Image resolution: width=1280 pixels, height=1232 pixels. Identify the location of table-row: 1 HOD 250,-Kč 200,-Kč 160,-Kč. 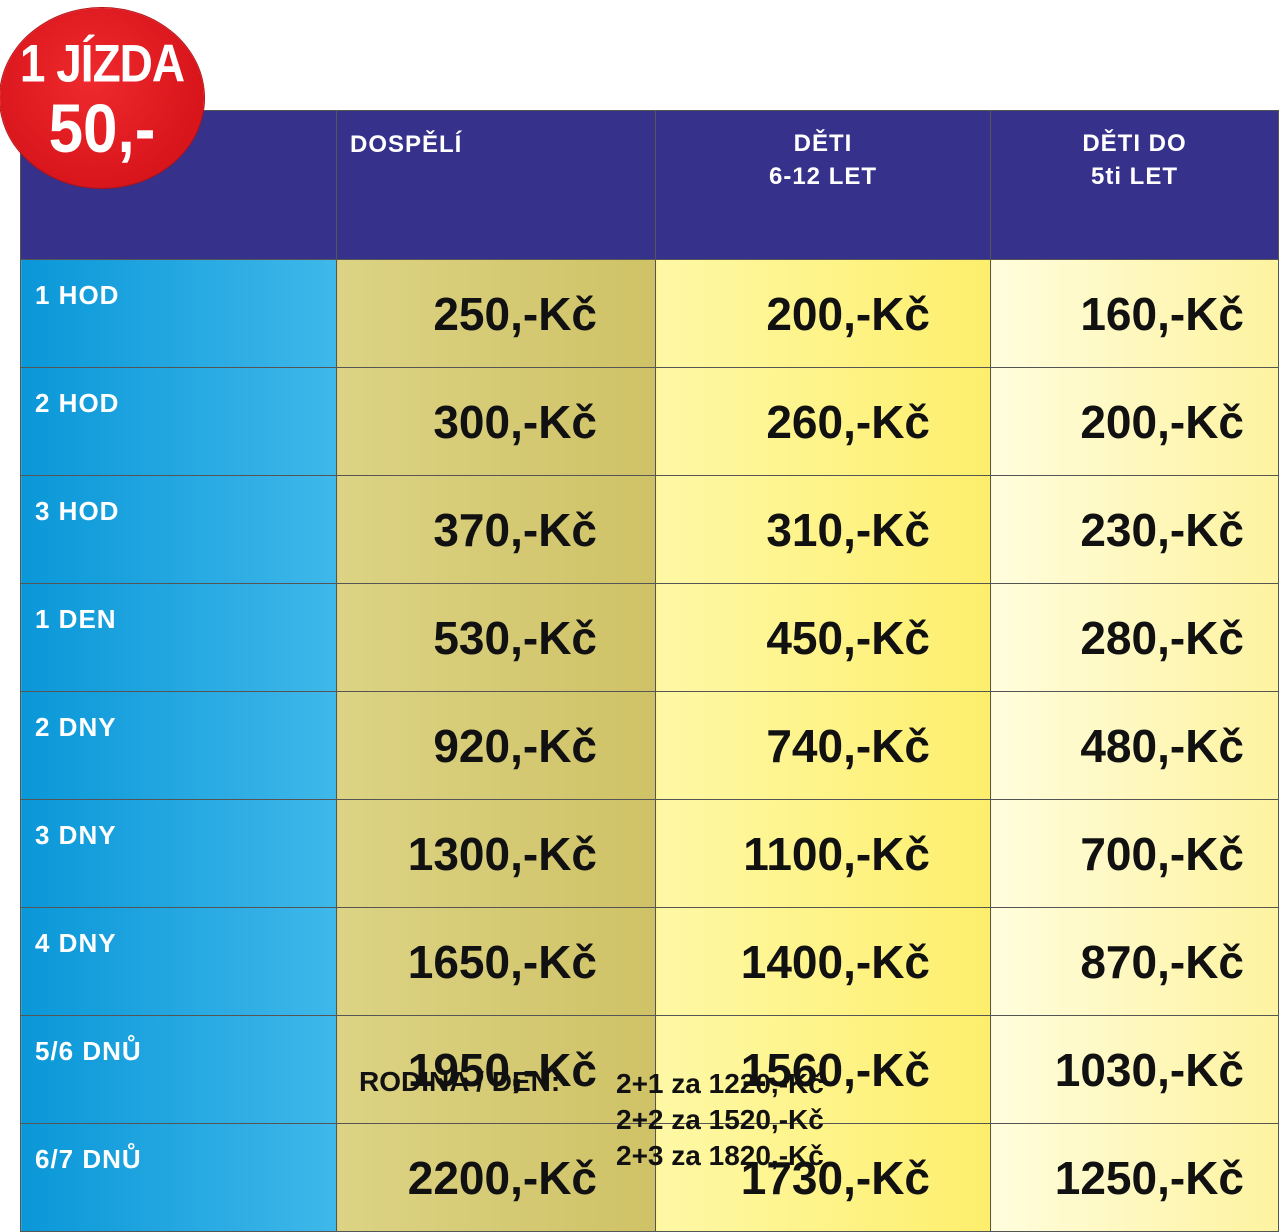
(649, 313).